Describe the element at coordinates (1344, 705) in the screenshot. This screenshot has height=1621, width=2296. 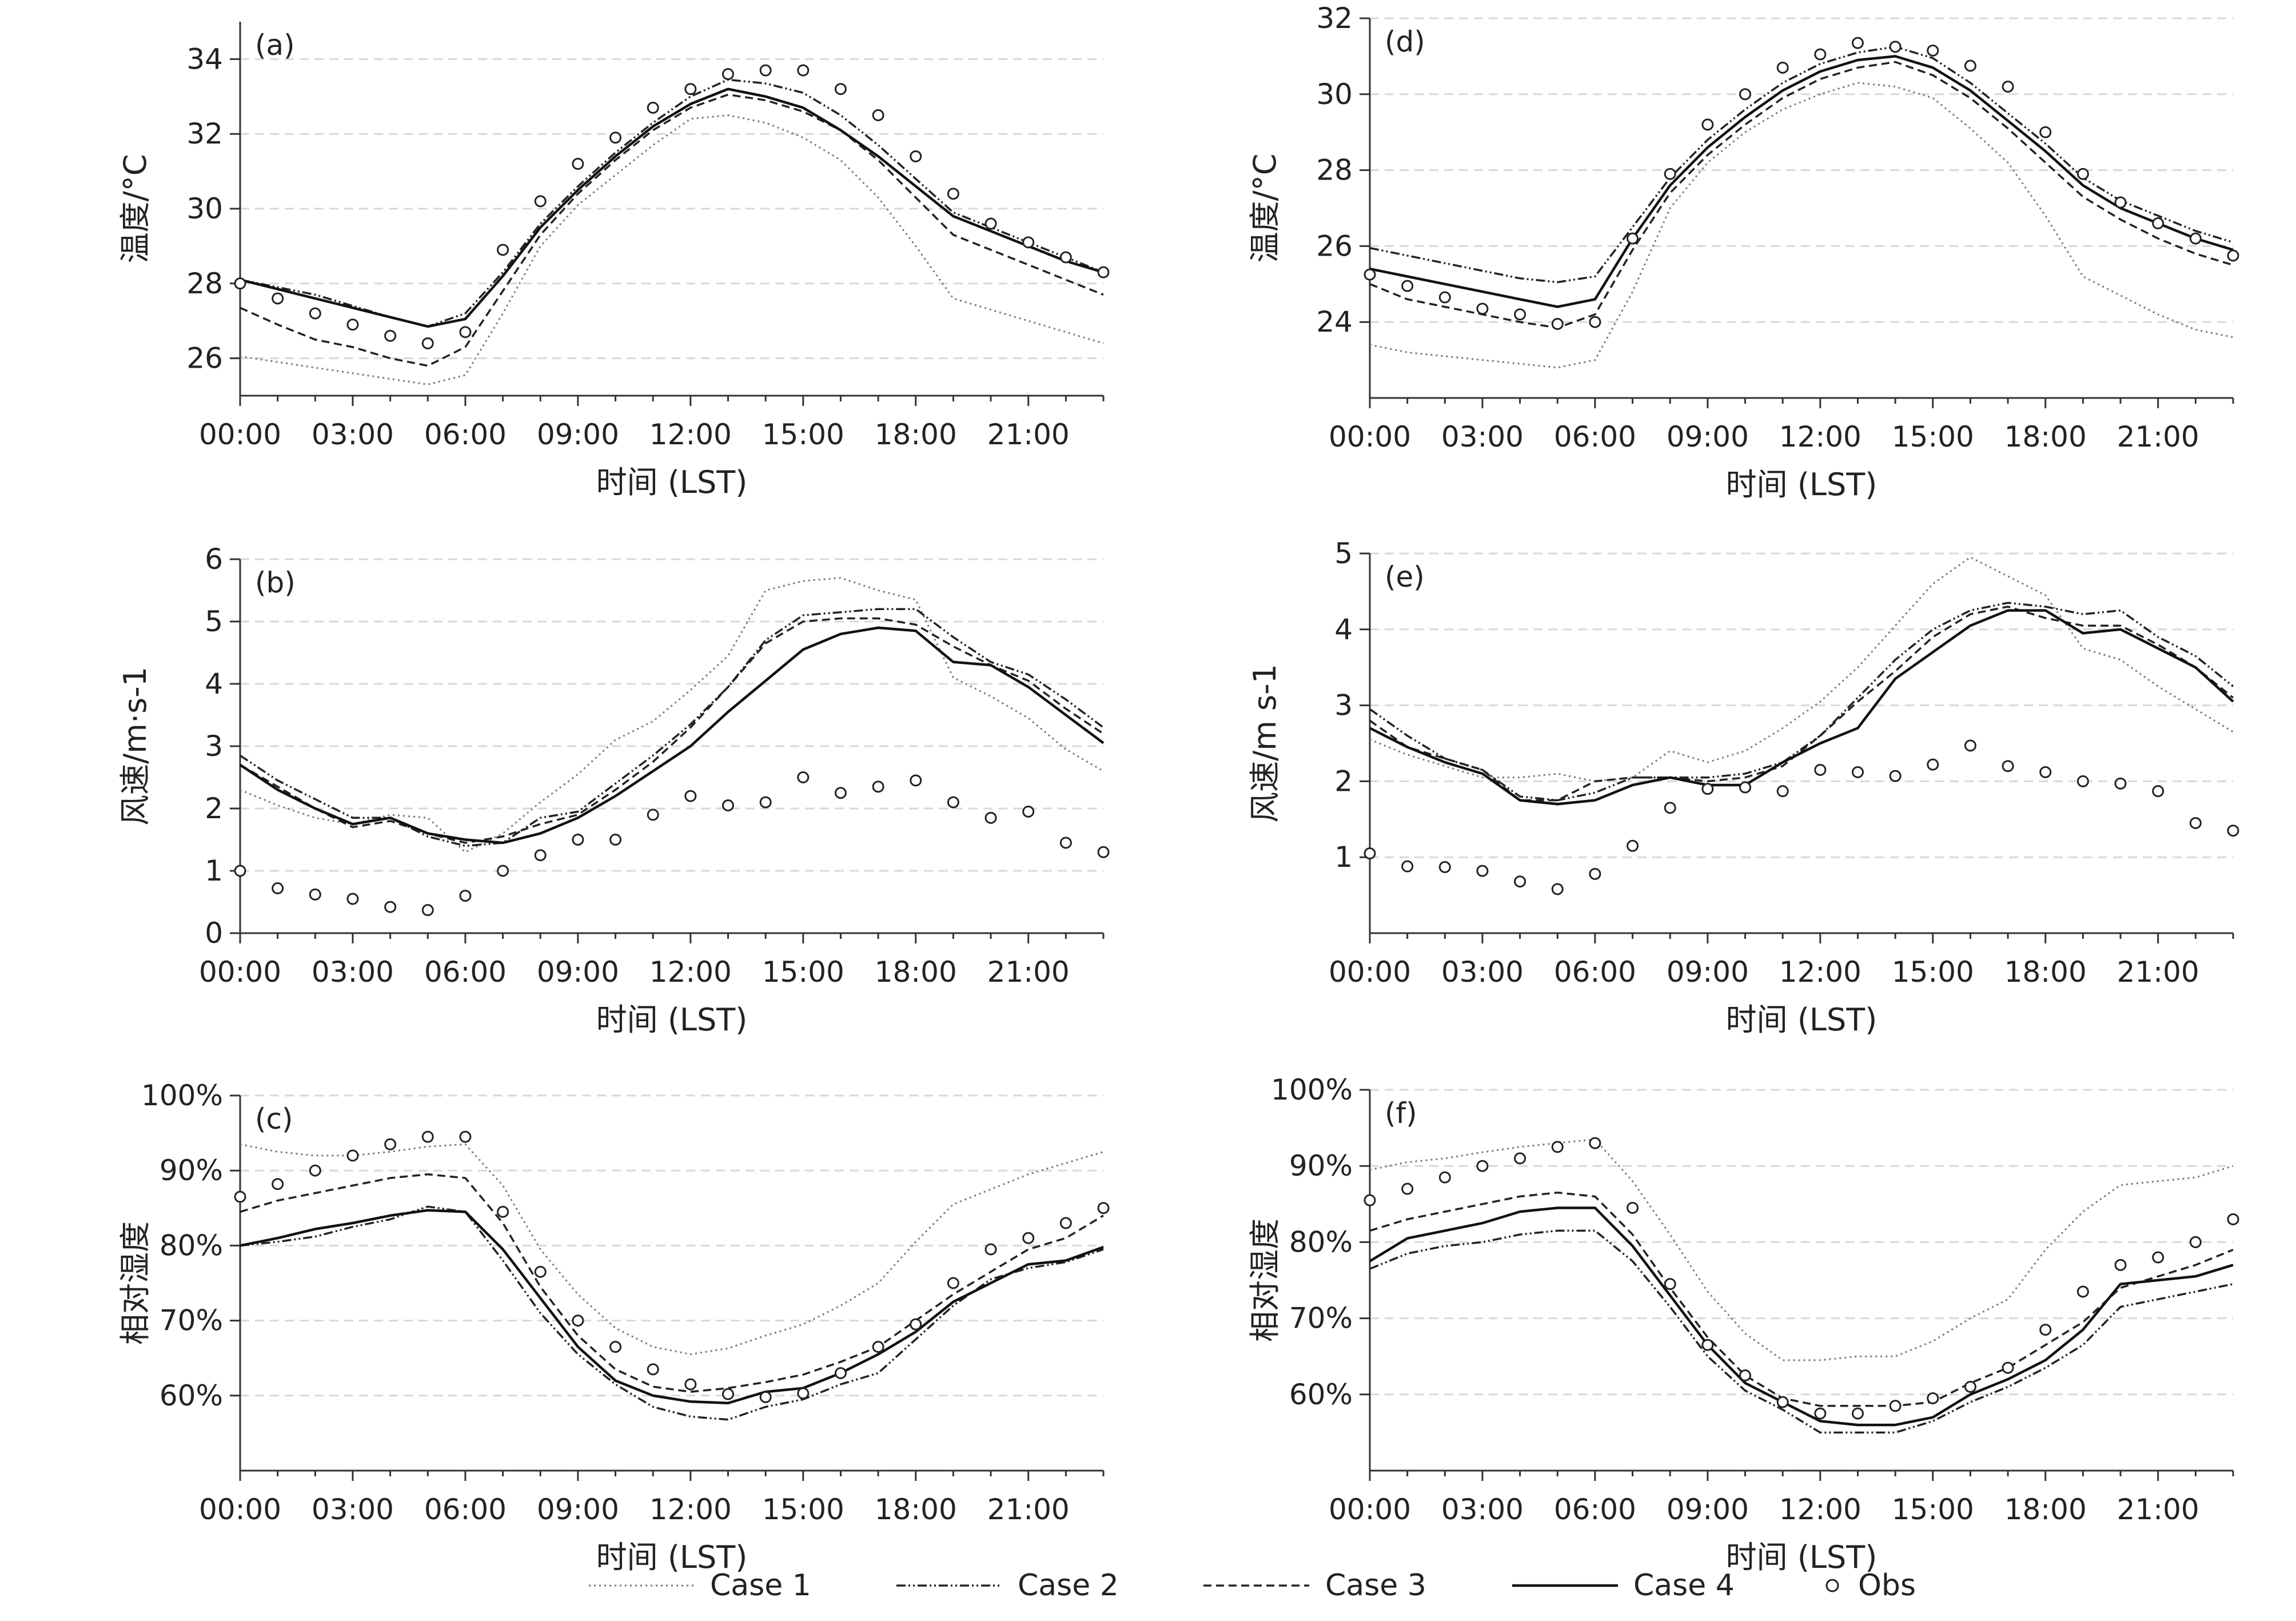
I see `y-tick-label: 3` at that location.